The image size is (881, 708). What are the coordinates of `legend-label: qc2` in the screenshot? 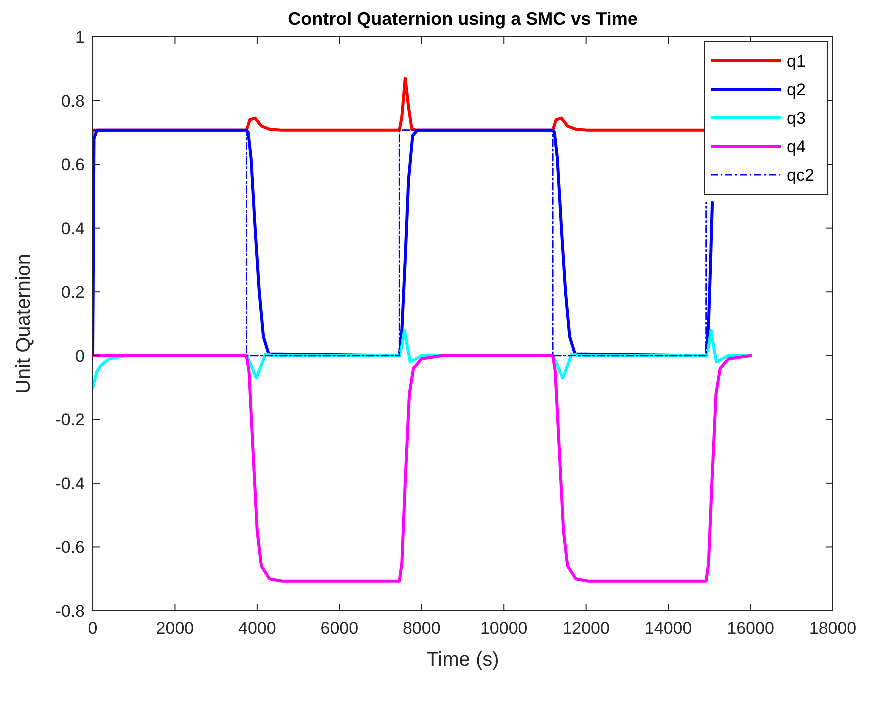 It's located at (800, 175).